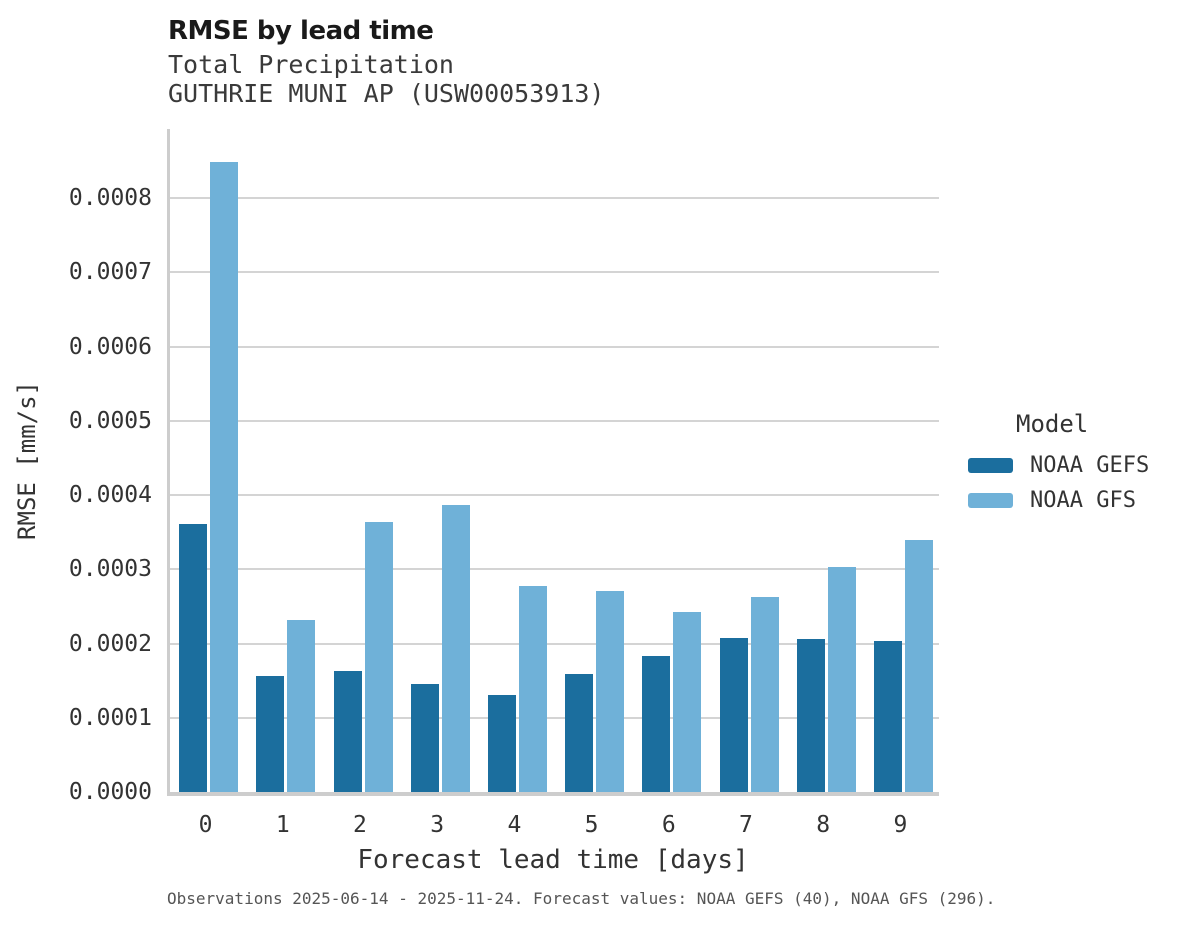  What do you see at coordinates (437, 825) in the screenshot?
I see `x-tick-label: 3` at bounding box center [437, 825].